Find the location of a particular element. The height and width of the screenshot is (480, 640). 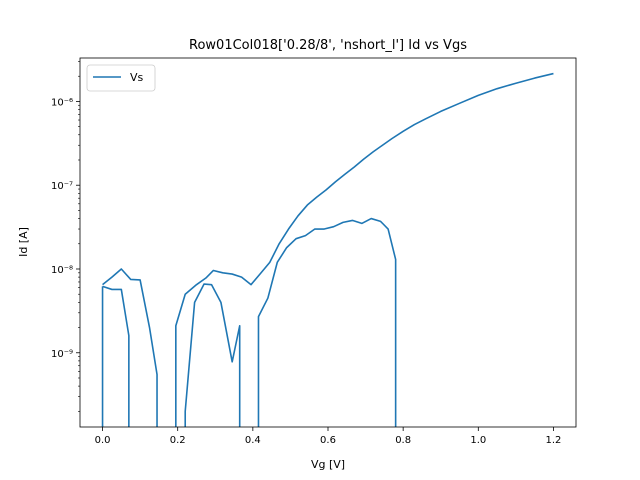

y-tick-label: 10⁻⁸ is located at coordinates (62, 270).